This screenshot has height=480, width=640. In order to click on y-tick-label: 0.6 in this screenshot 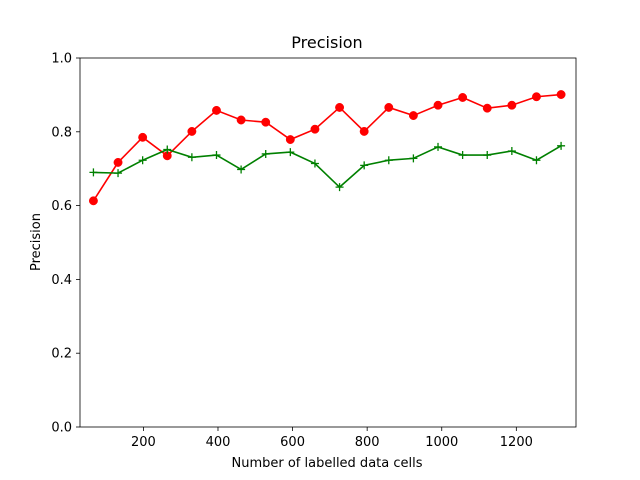, I will do `click(61, 206)`.